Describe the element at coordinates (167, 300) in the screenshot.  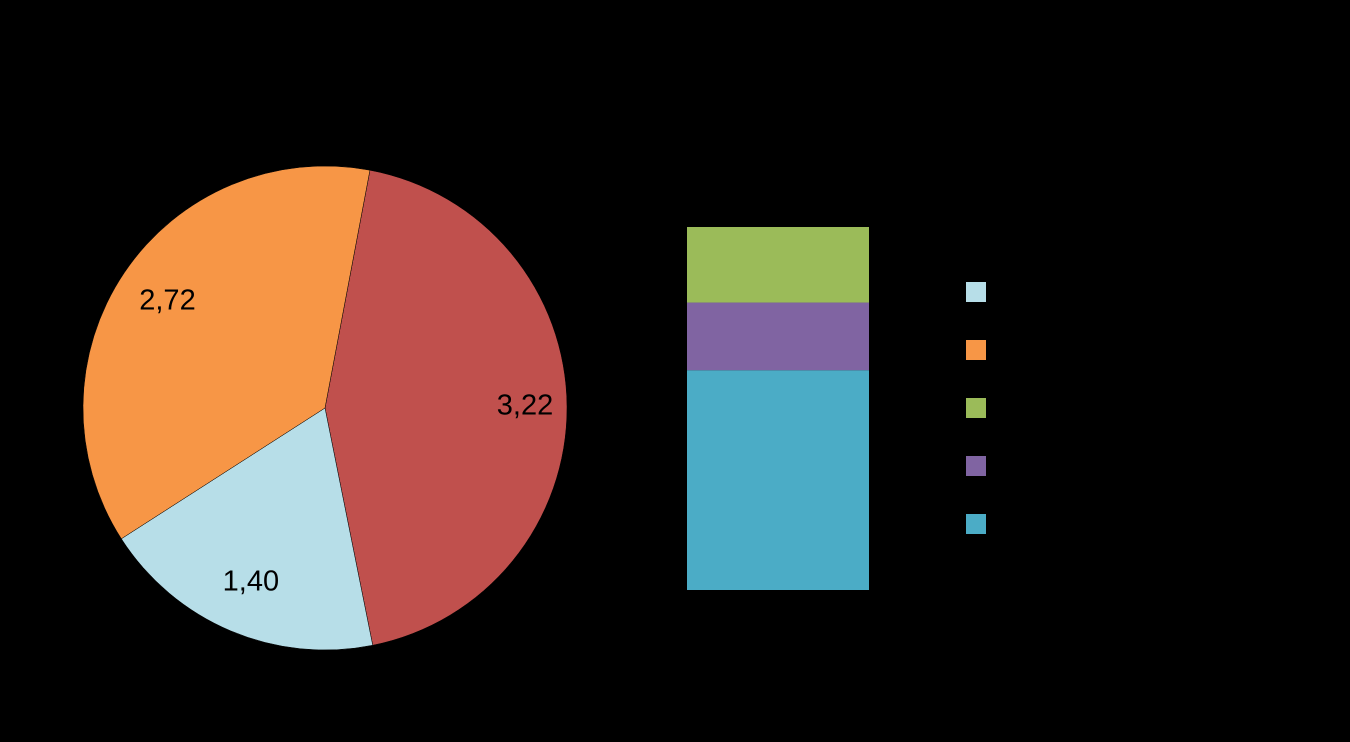
I see `data-label: 2,72` at that location.